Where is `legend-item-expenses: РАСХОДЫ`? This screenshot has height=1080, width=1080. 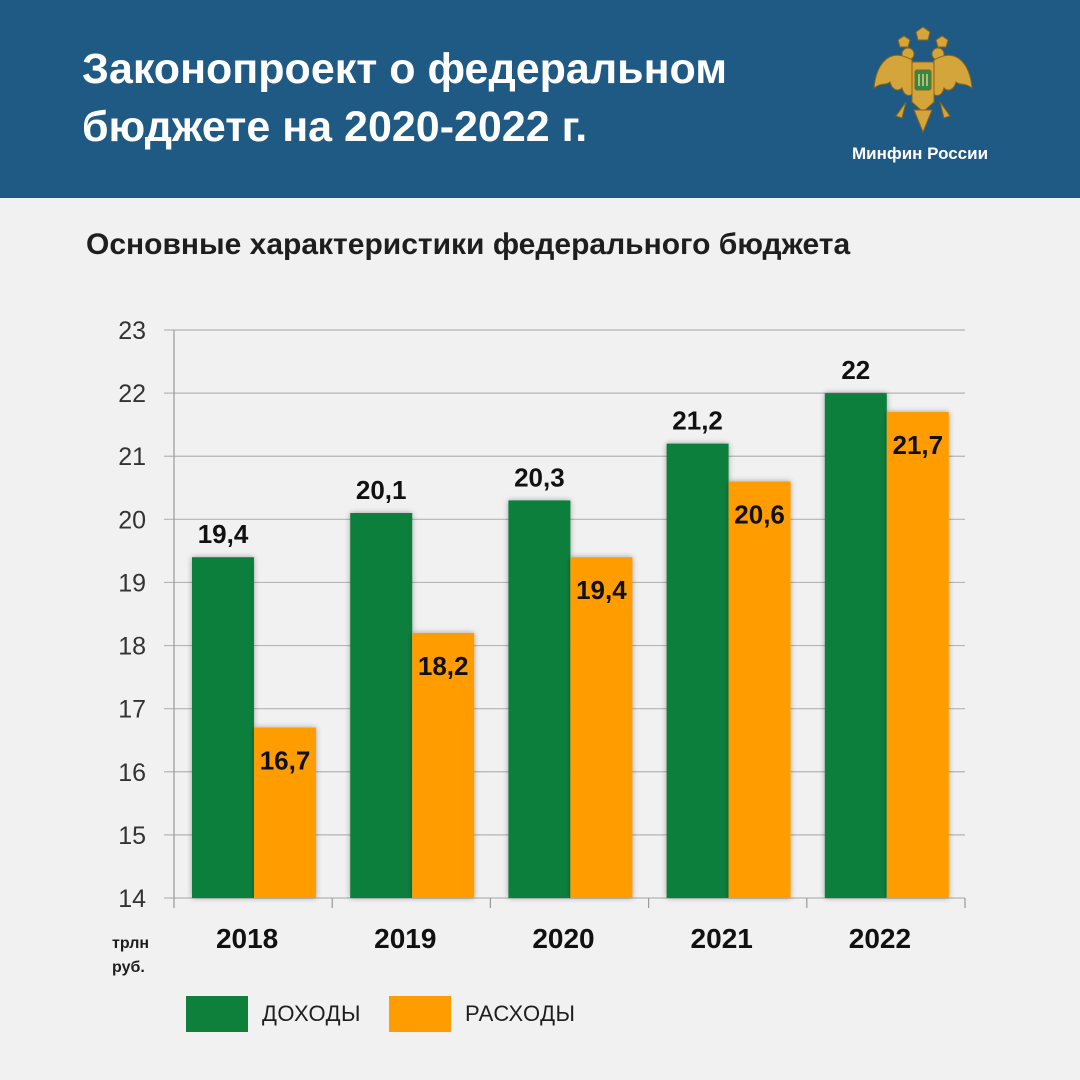 legend-item-expenses: РАСХОДЫ is located at coordinates (482, 1014).